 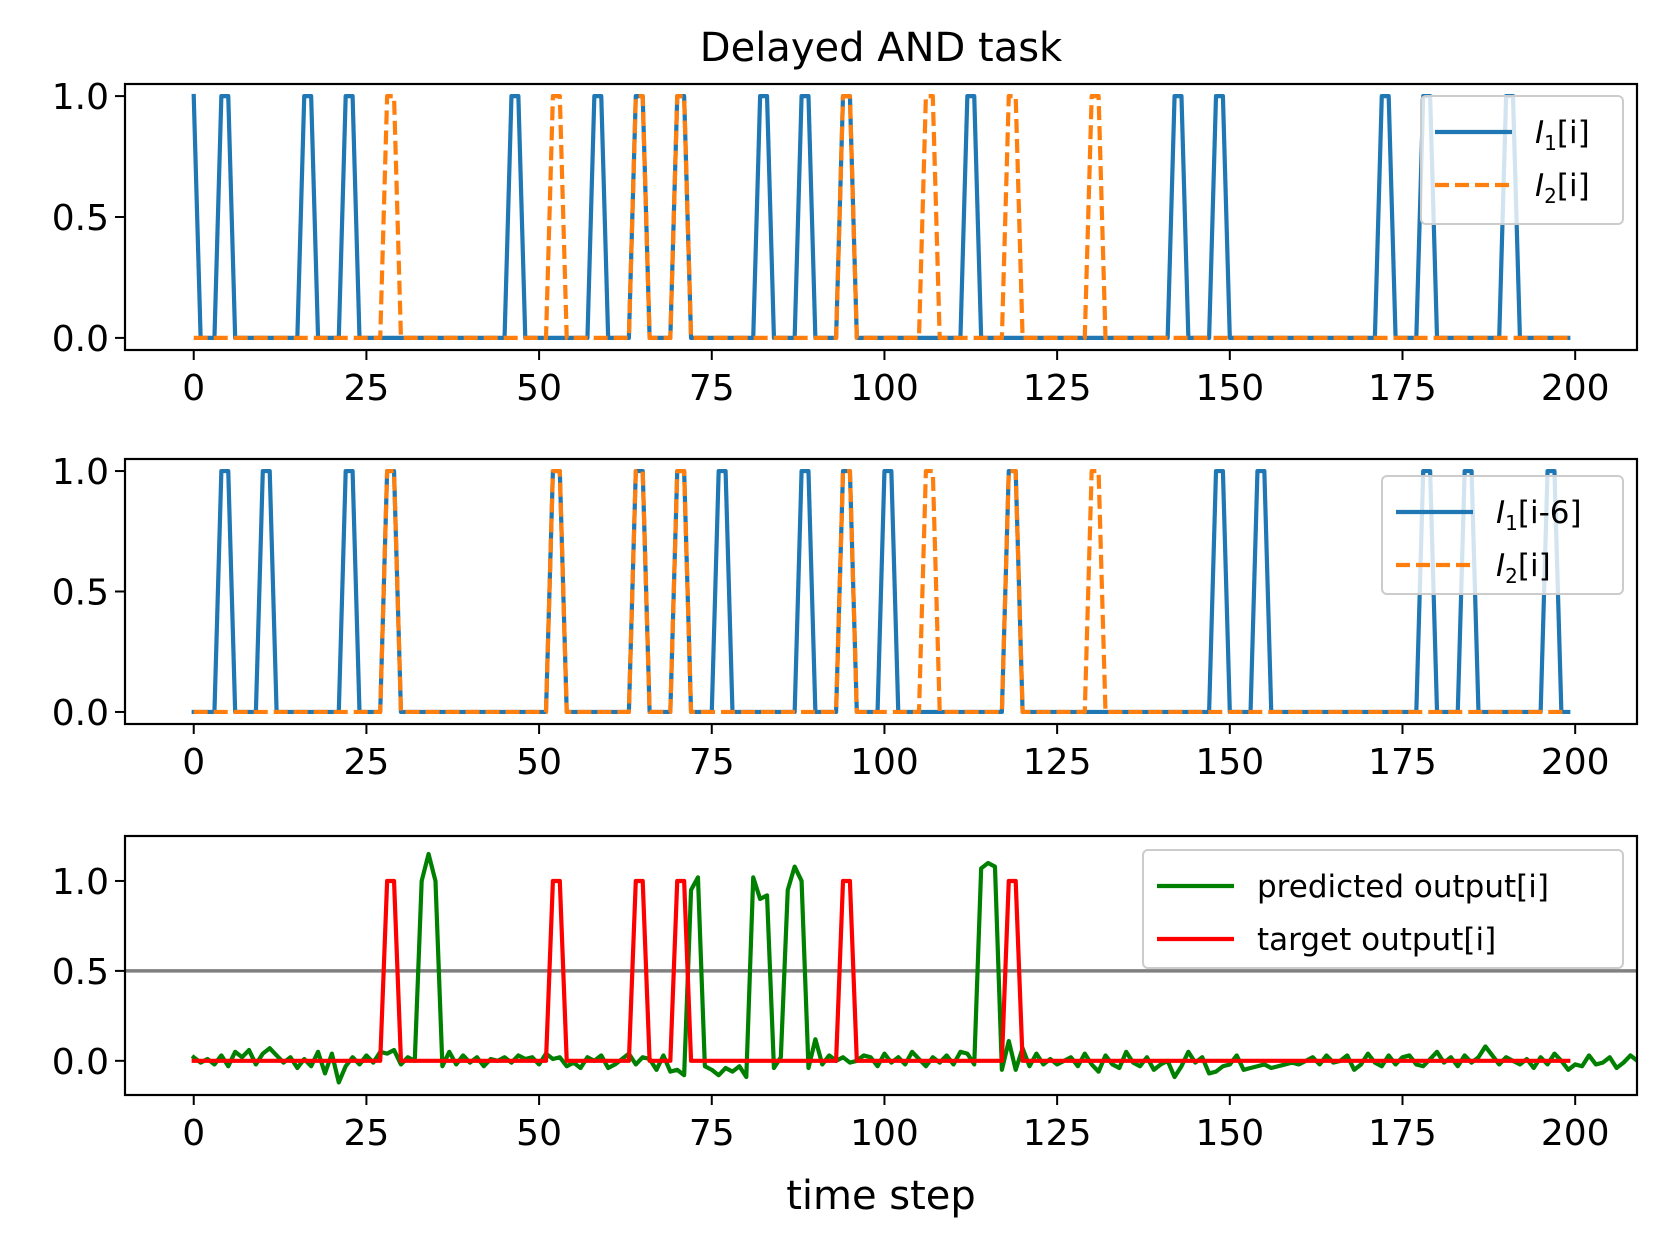 What do you see at coordinates (1376, 940) in the screenshot?
I see `legend-label: target output[i]` at bounding box center [1376, 940].